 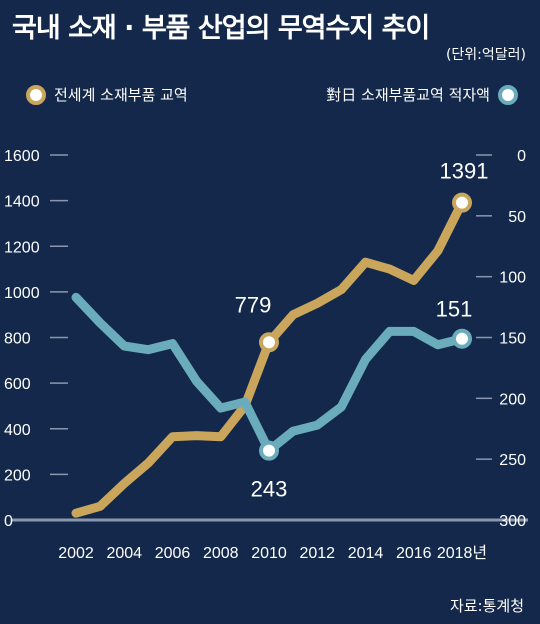 I want to click on x-axis-tick-label: 2014, so click(x=366, y=553).